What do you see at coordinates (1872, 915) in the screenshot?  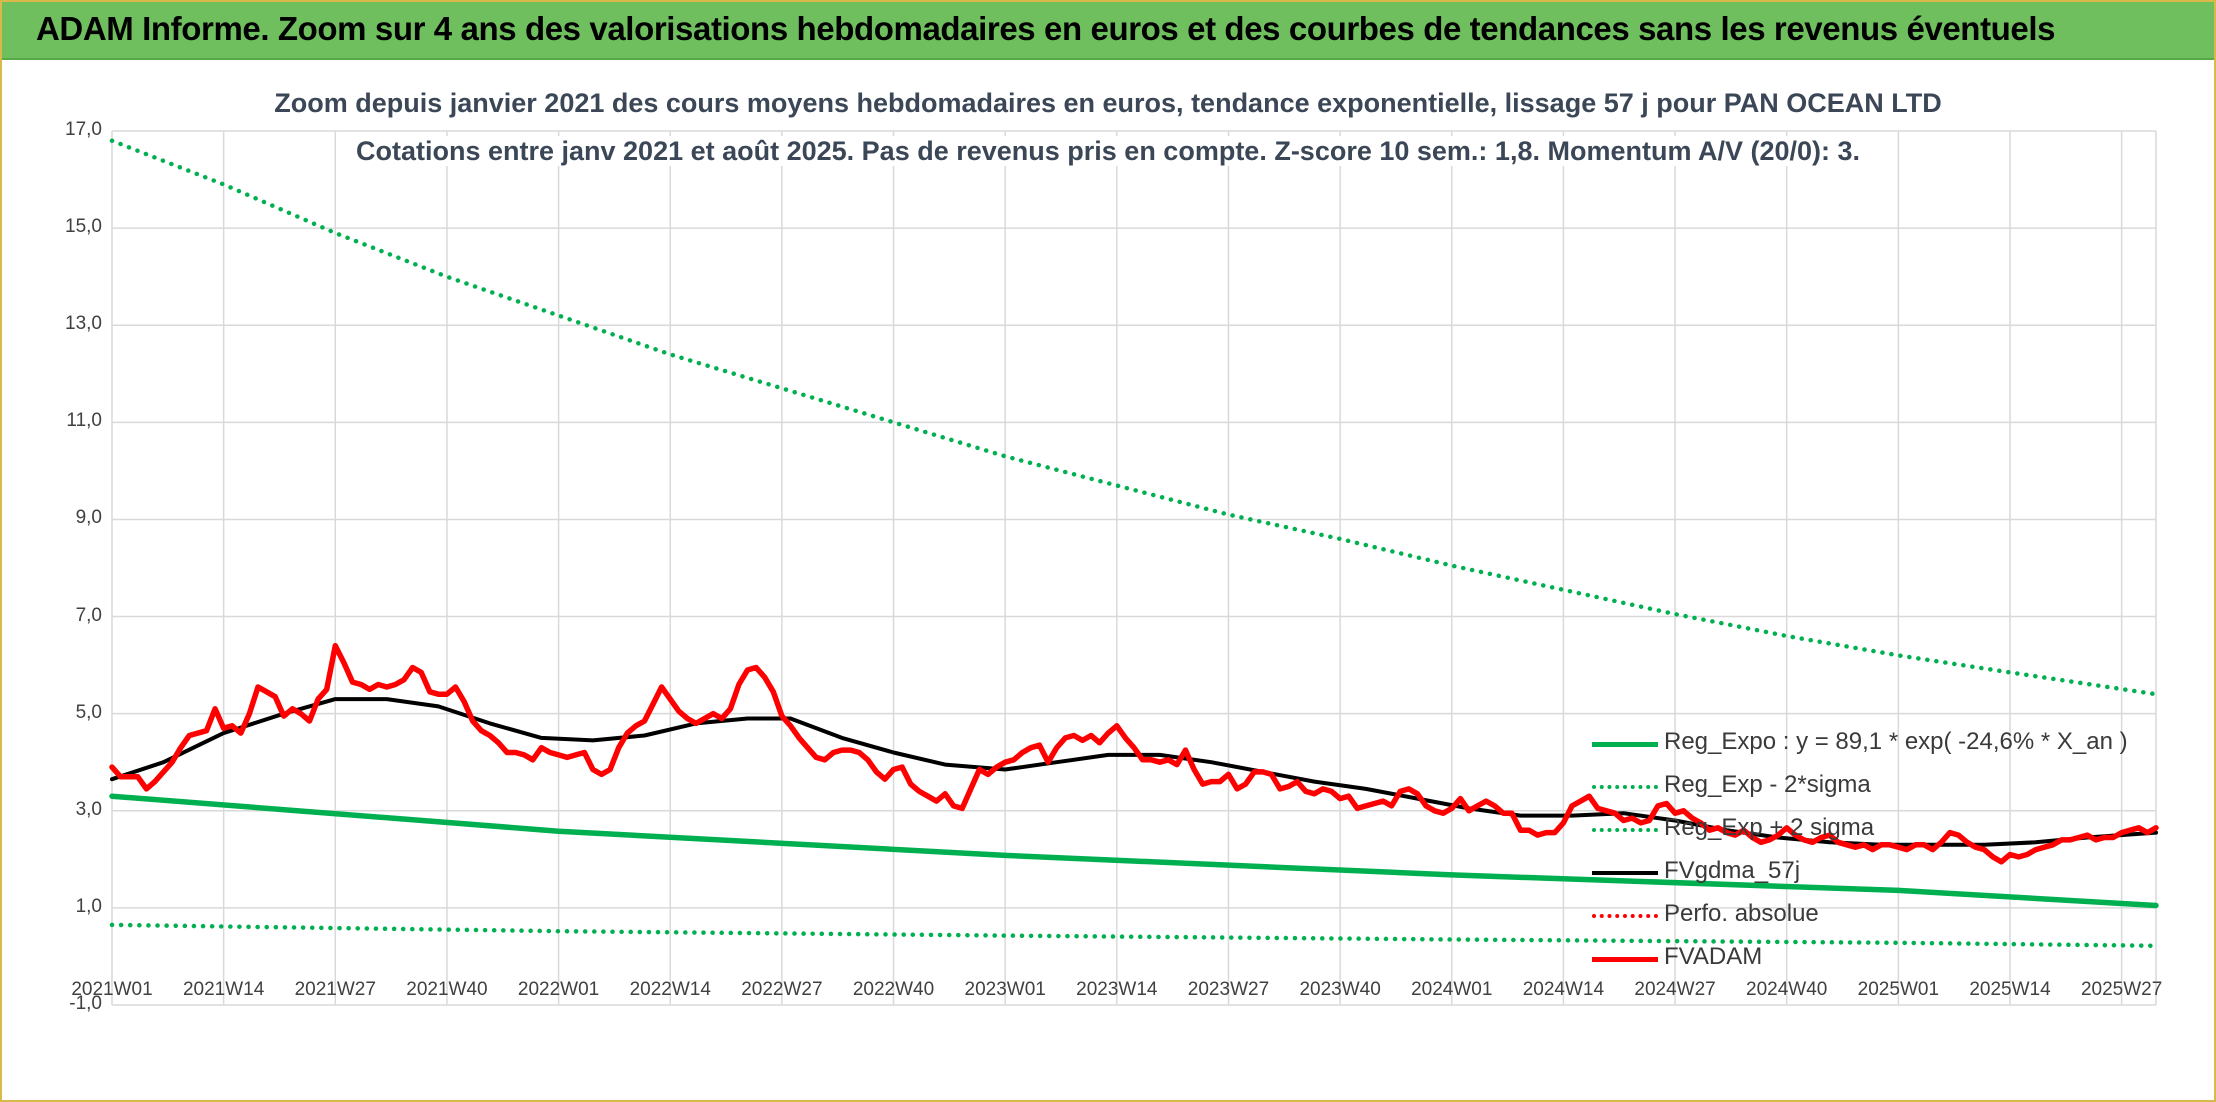 I see `legend-item: Perfo. absolue` at bounding box center [1872, 915].